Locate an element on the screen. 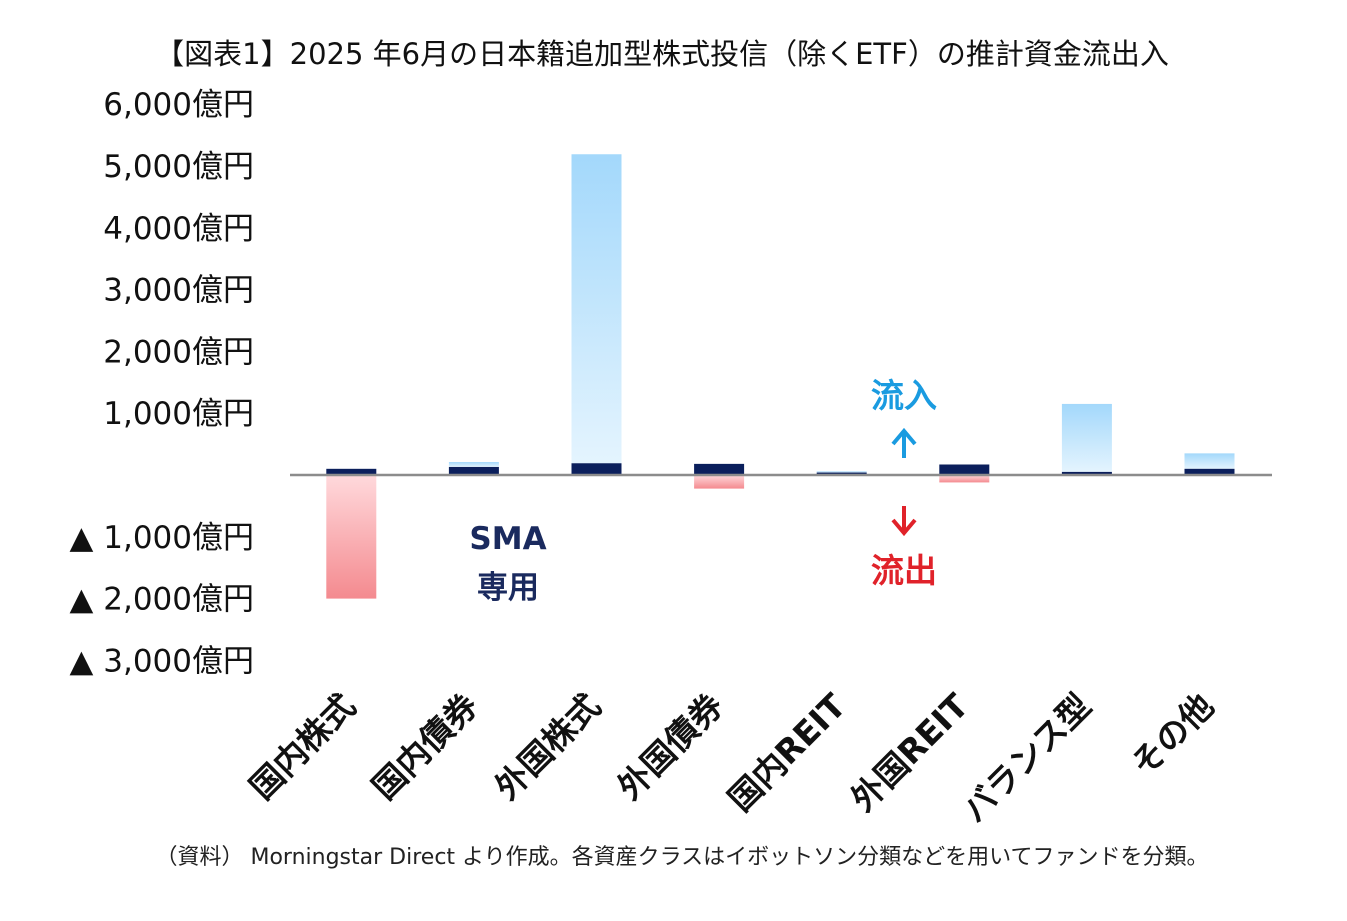  outflow-arrow-icon is located at coordinates (904, 521).